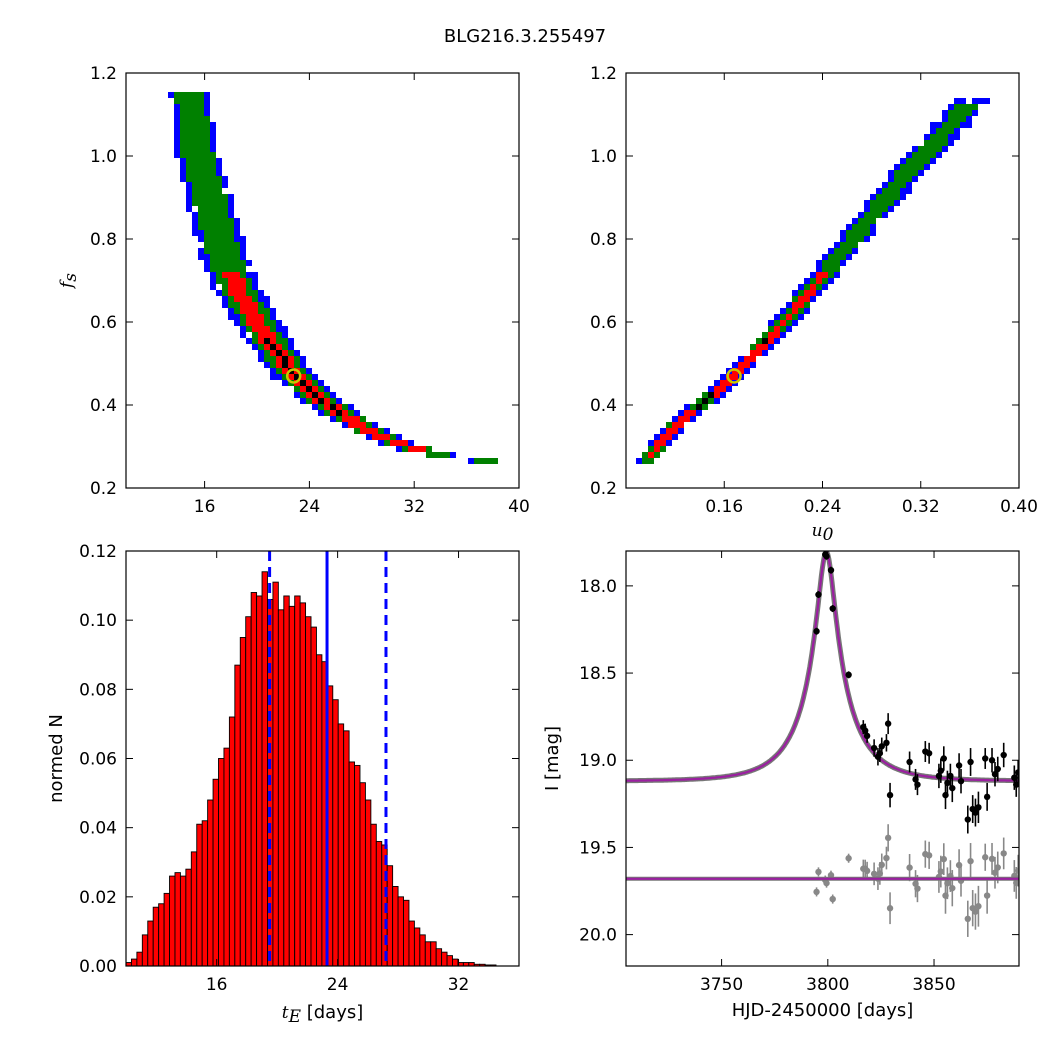  I want to click on y-tick-label: 0.08, so click(98, 690).